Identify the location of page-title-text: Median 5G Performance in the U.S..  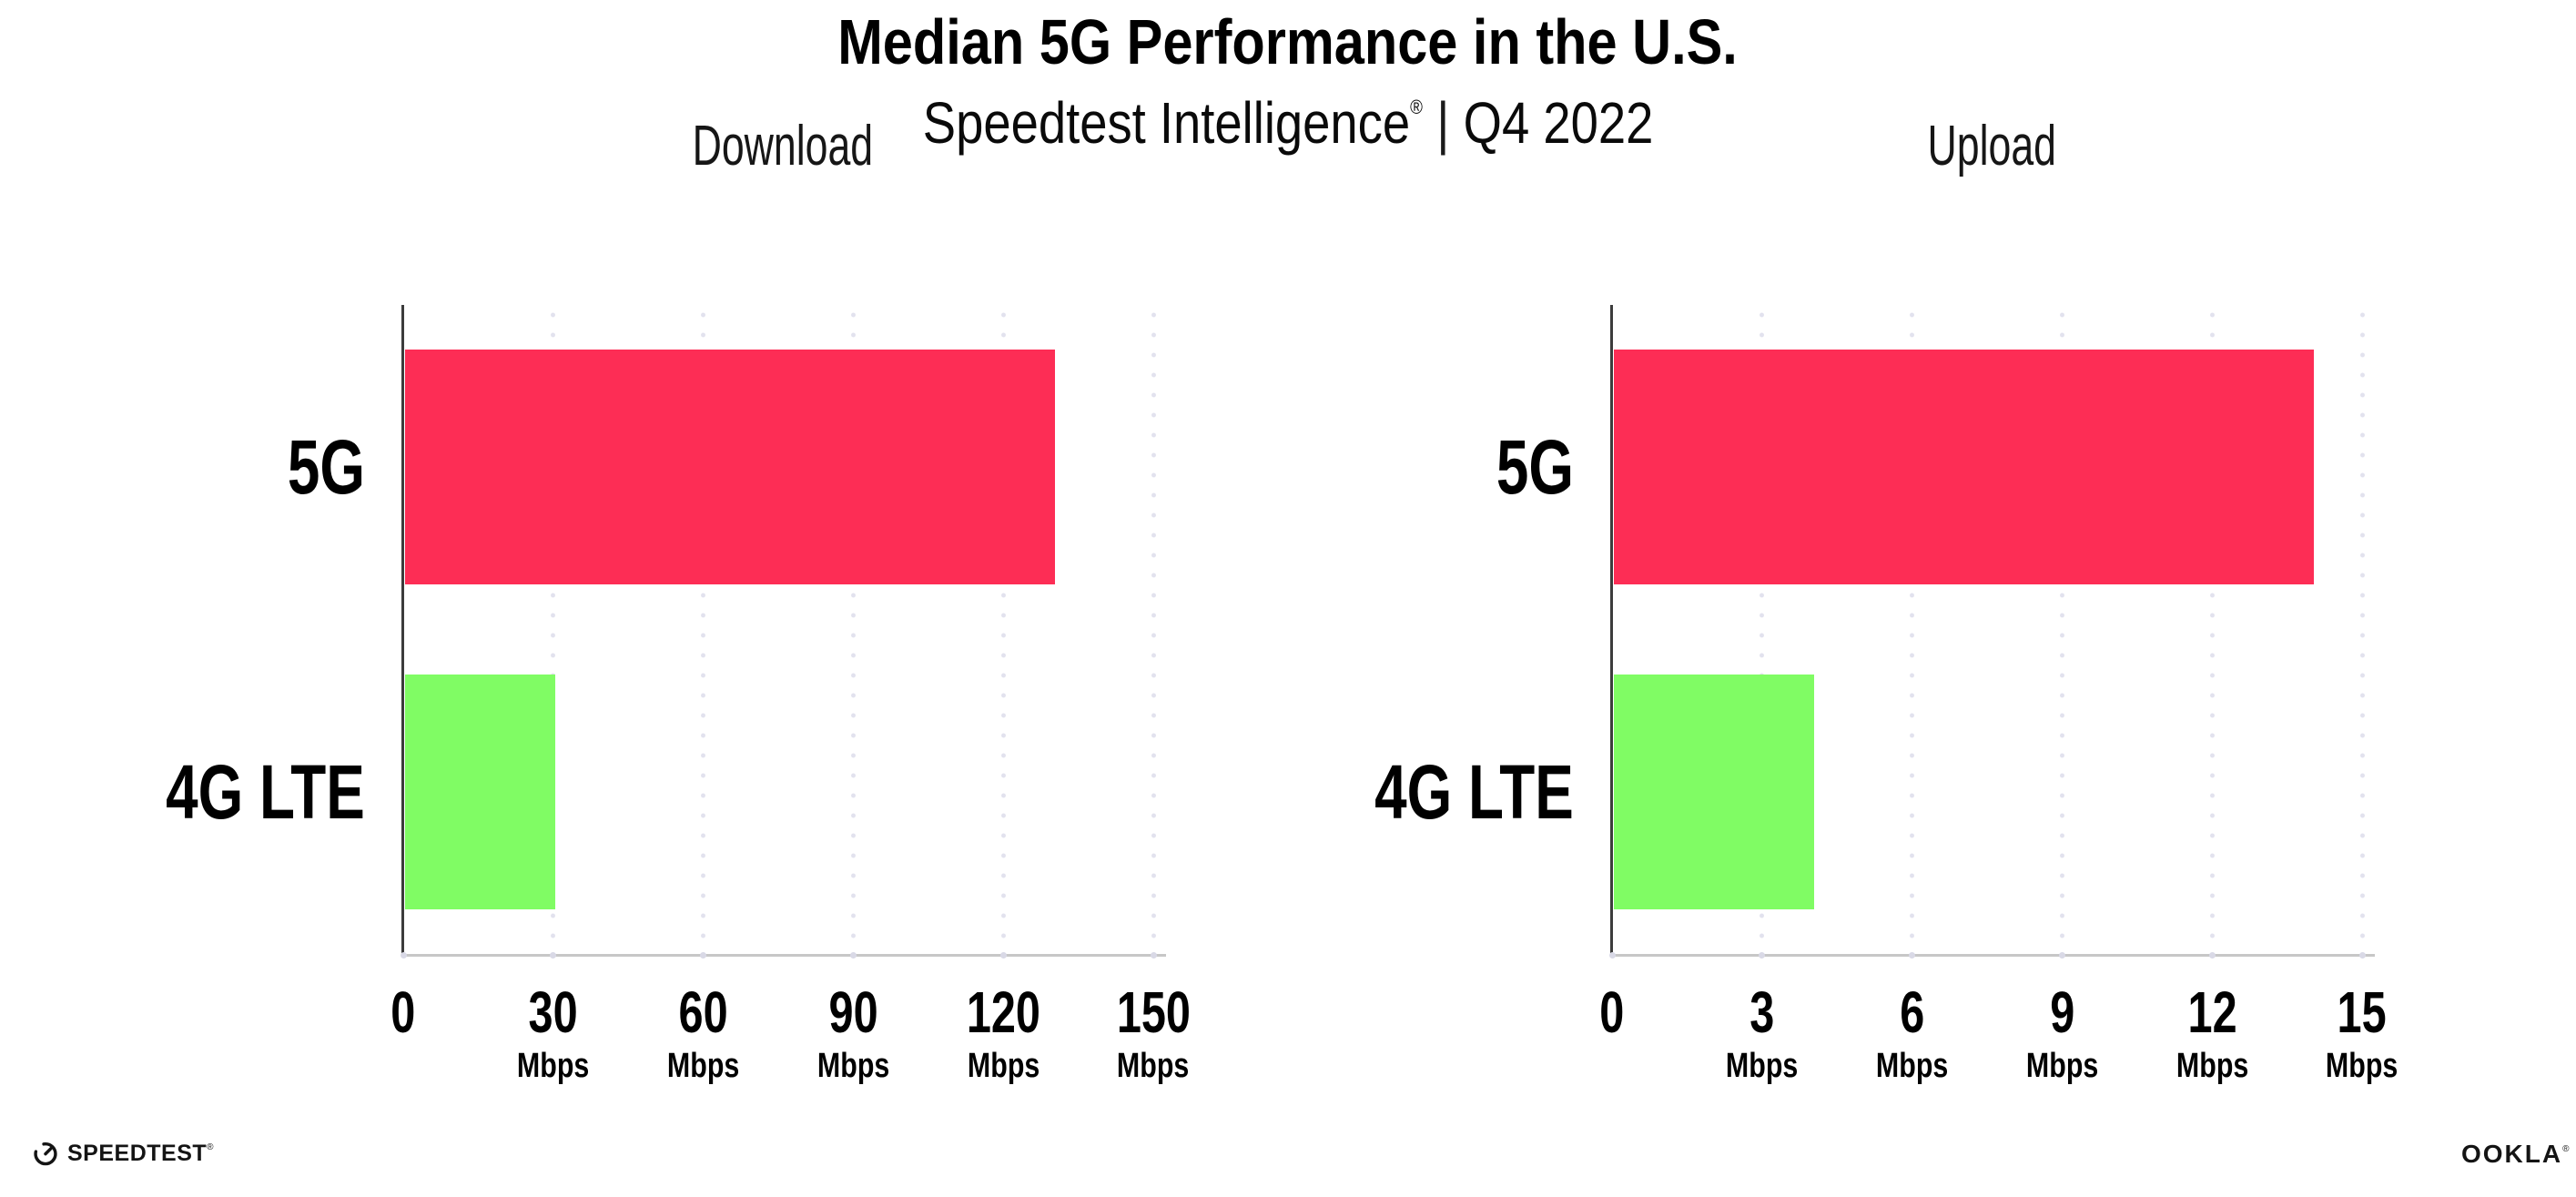
(1288, 41).